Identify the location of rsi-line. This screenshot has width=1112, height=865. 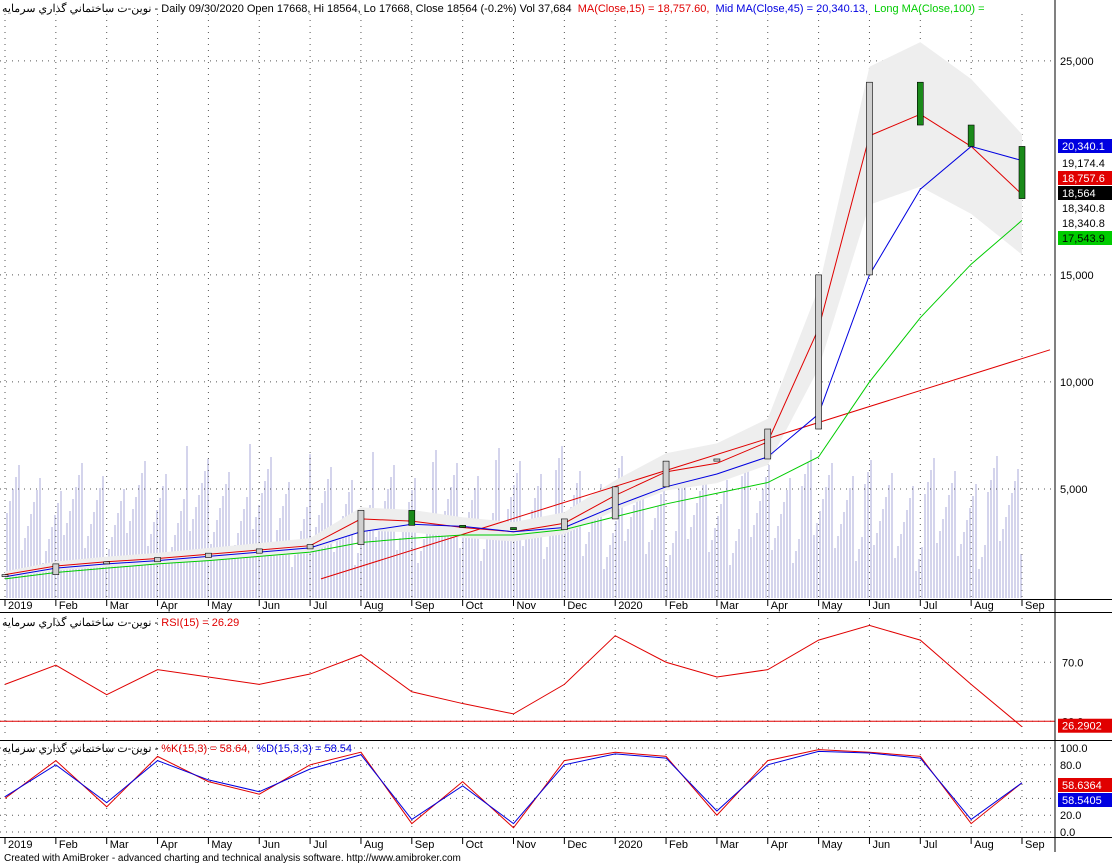
(513, 676).